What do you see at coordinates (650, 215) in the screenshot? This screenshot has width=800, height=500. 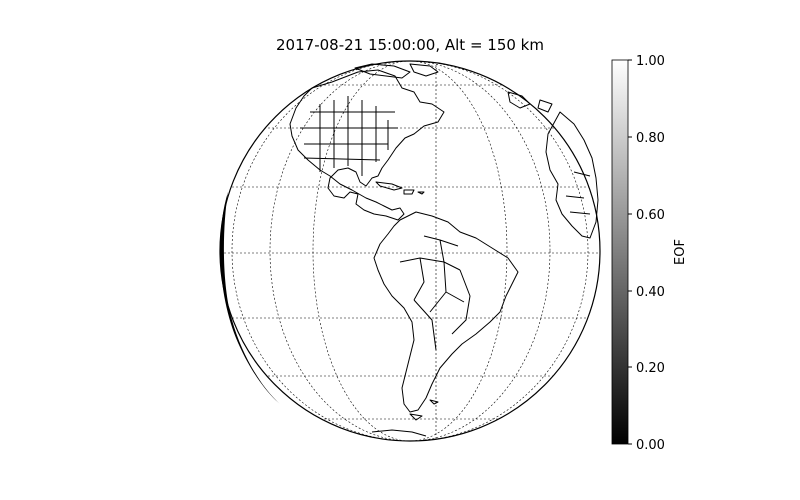 I see `colorbar-tick-3: 0.60` at bounding box center [650, 215].